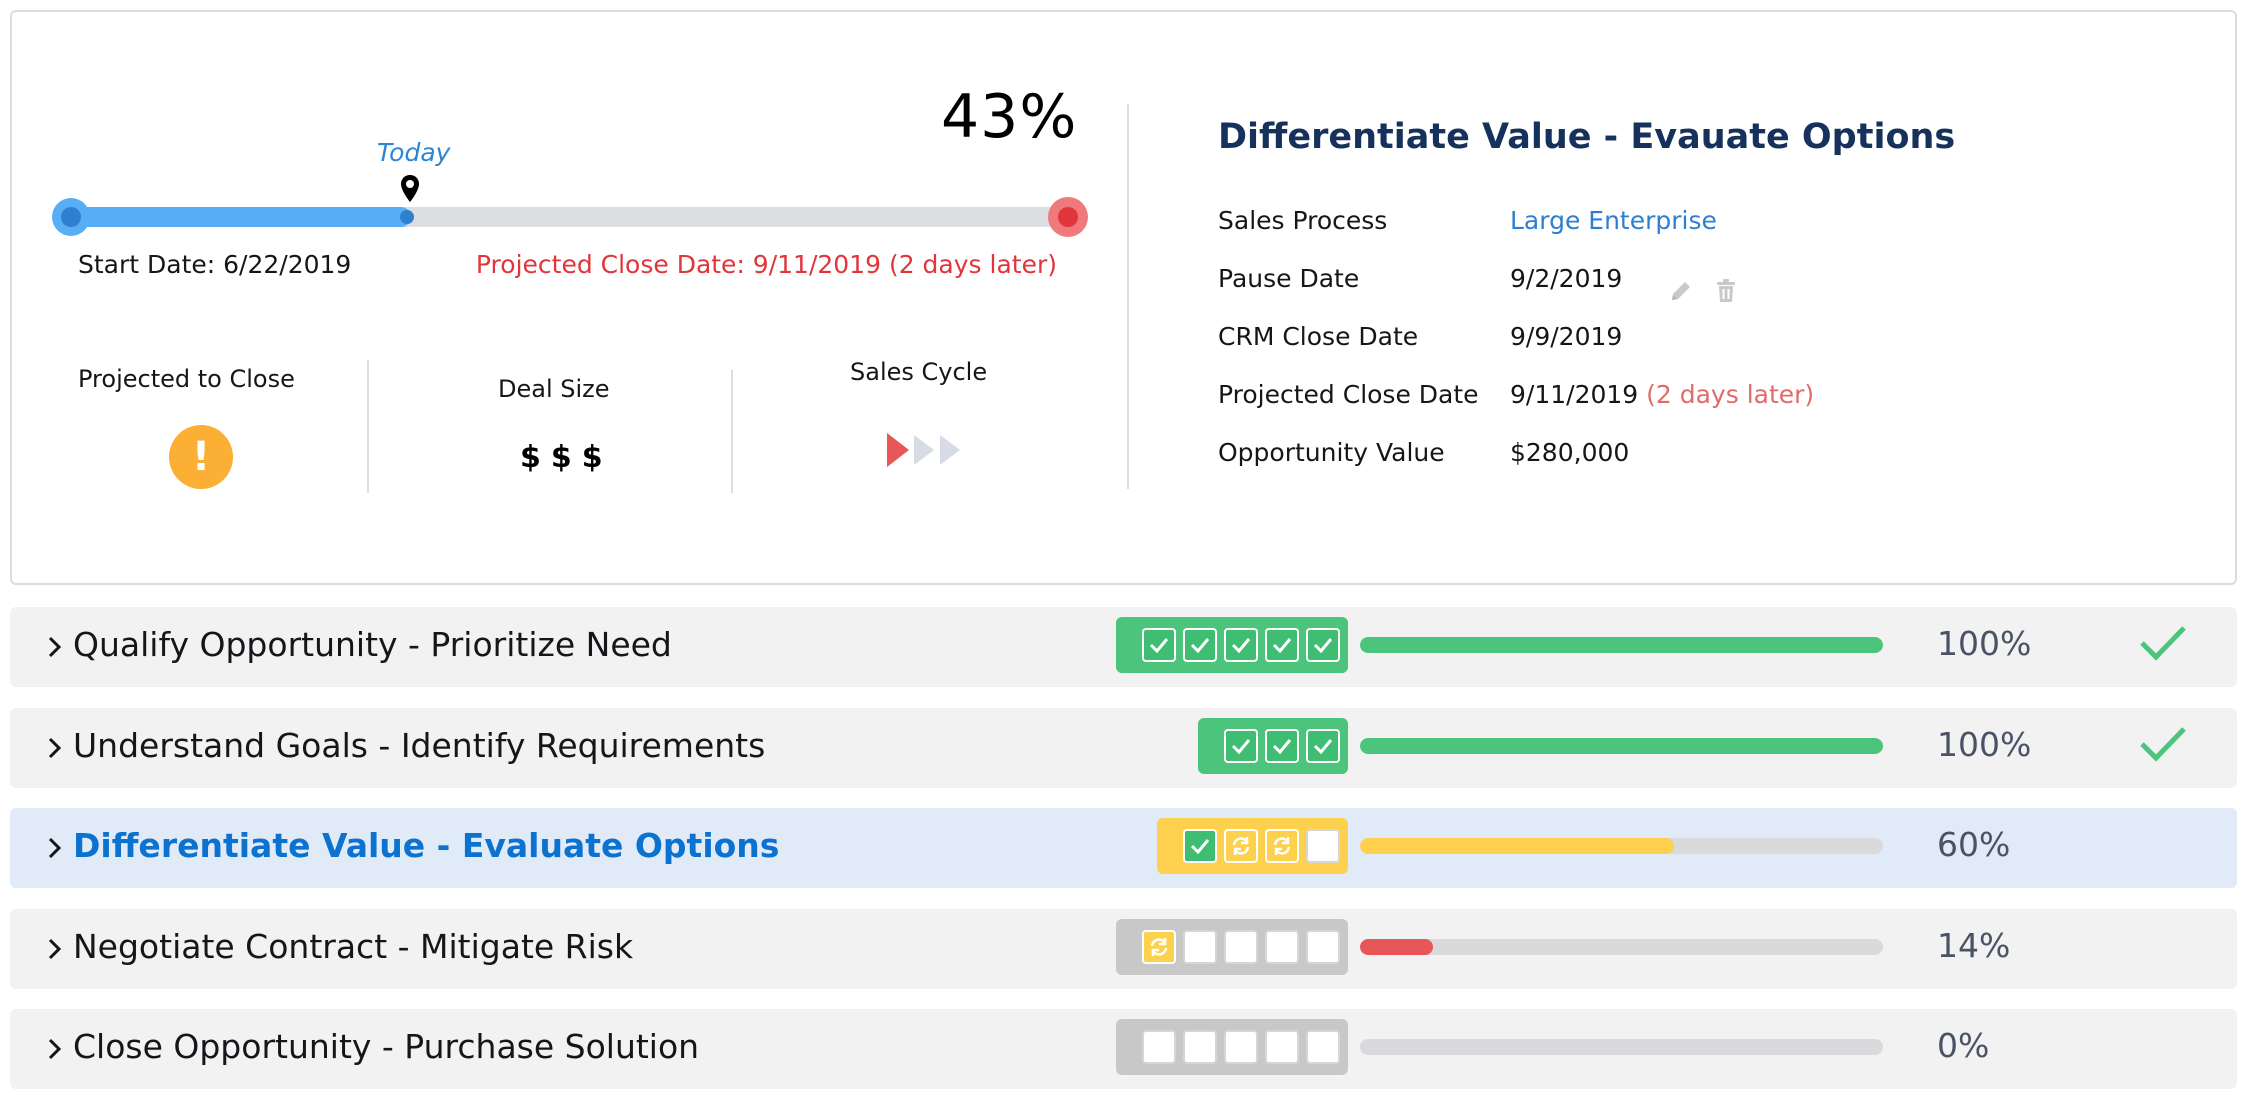 This screenshot has height=1095, width=2246. Describe the element at coordinates (372, 644) in the screenshot. I see `stage-name: Qualify Opportunity - Prioritize Need` at that location.